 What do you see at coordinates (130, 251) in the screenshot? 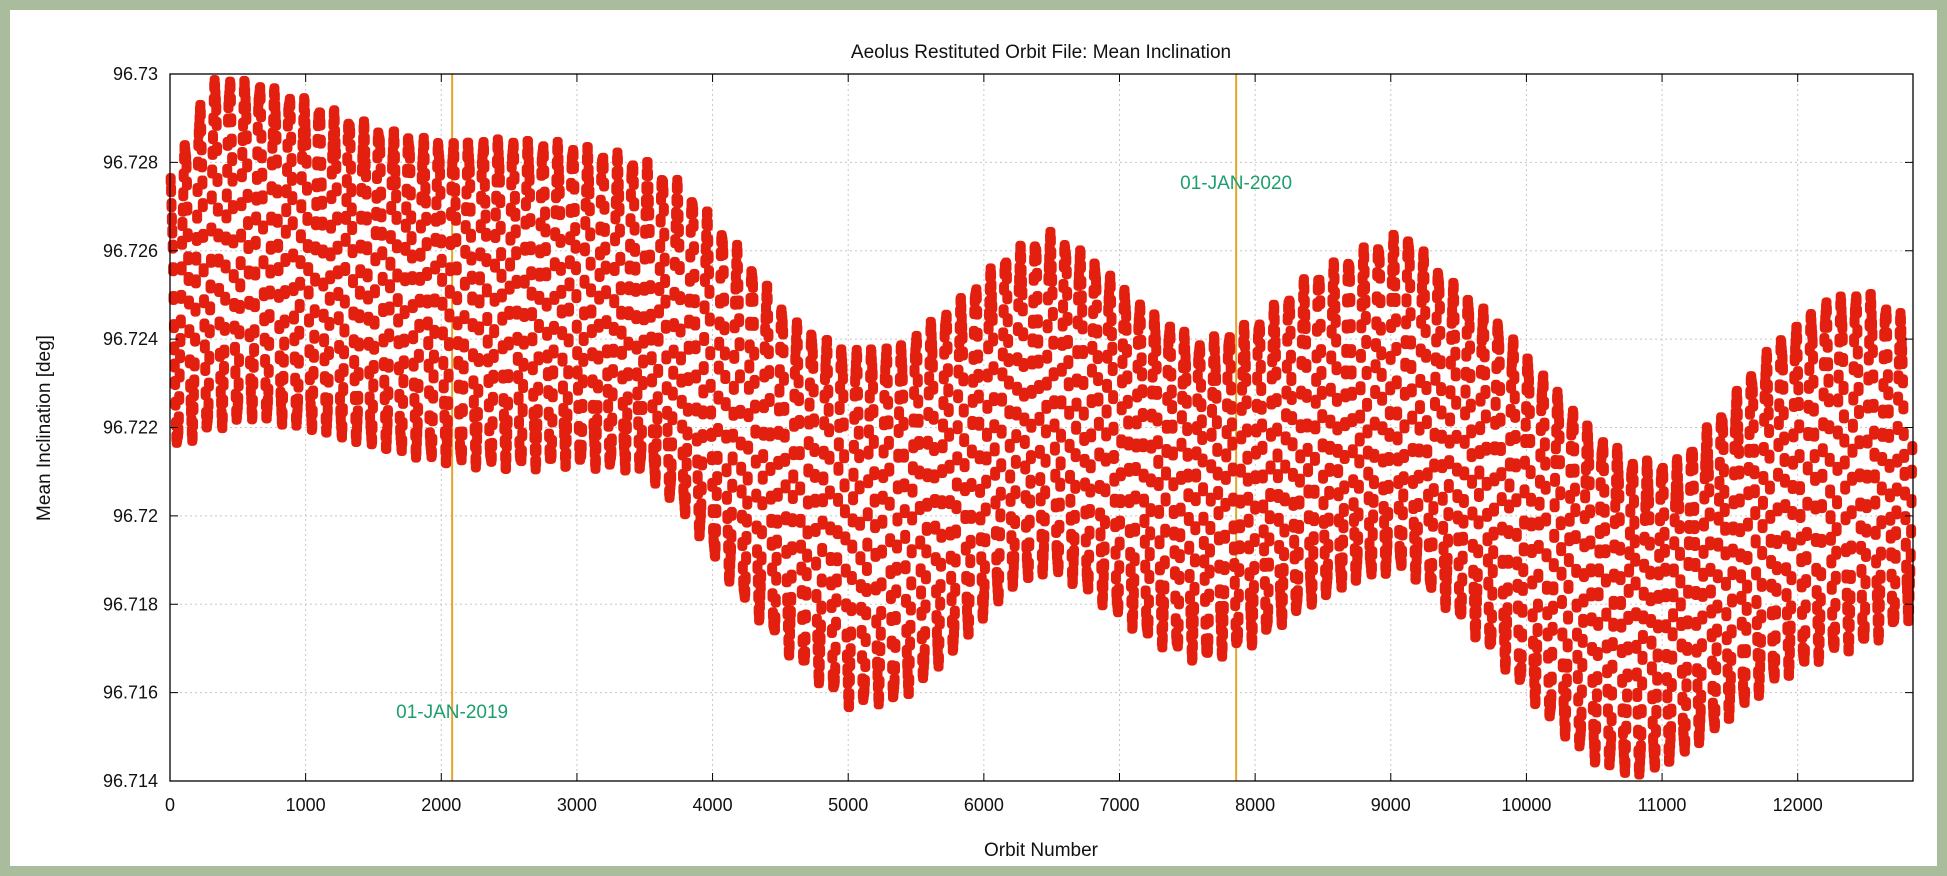
I see `y-tick-label: 96.726` at bounding box center [130, 251].